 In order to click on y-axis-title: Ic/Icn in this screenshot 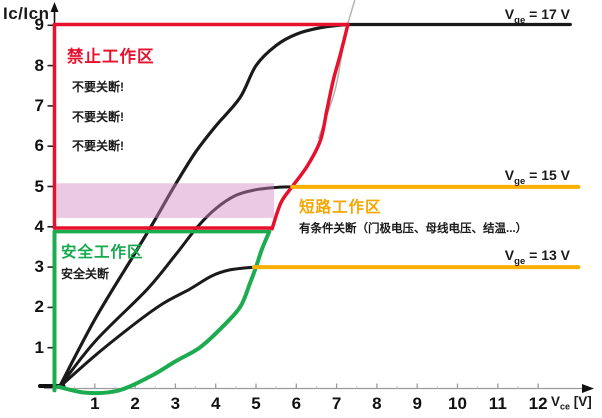, I will do `click(26, 13)`.